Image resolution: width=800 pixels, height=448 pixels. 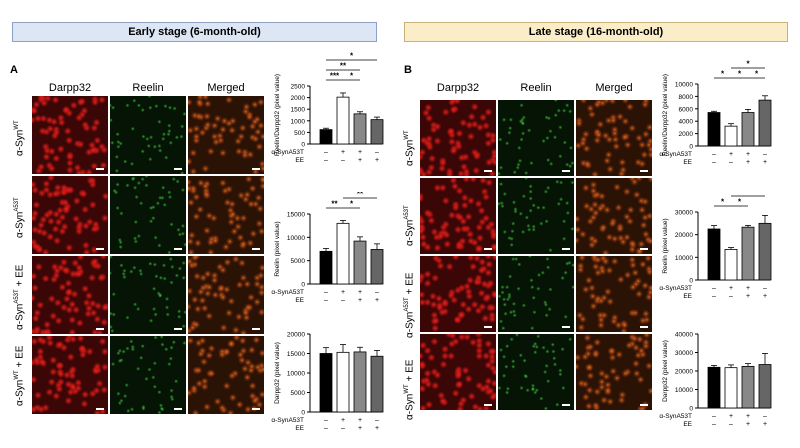 What do you see at coordinates (70, 375) in the screenshot?
I see `panel-a-tile-r4-red` at bounding box center [70, 375].